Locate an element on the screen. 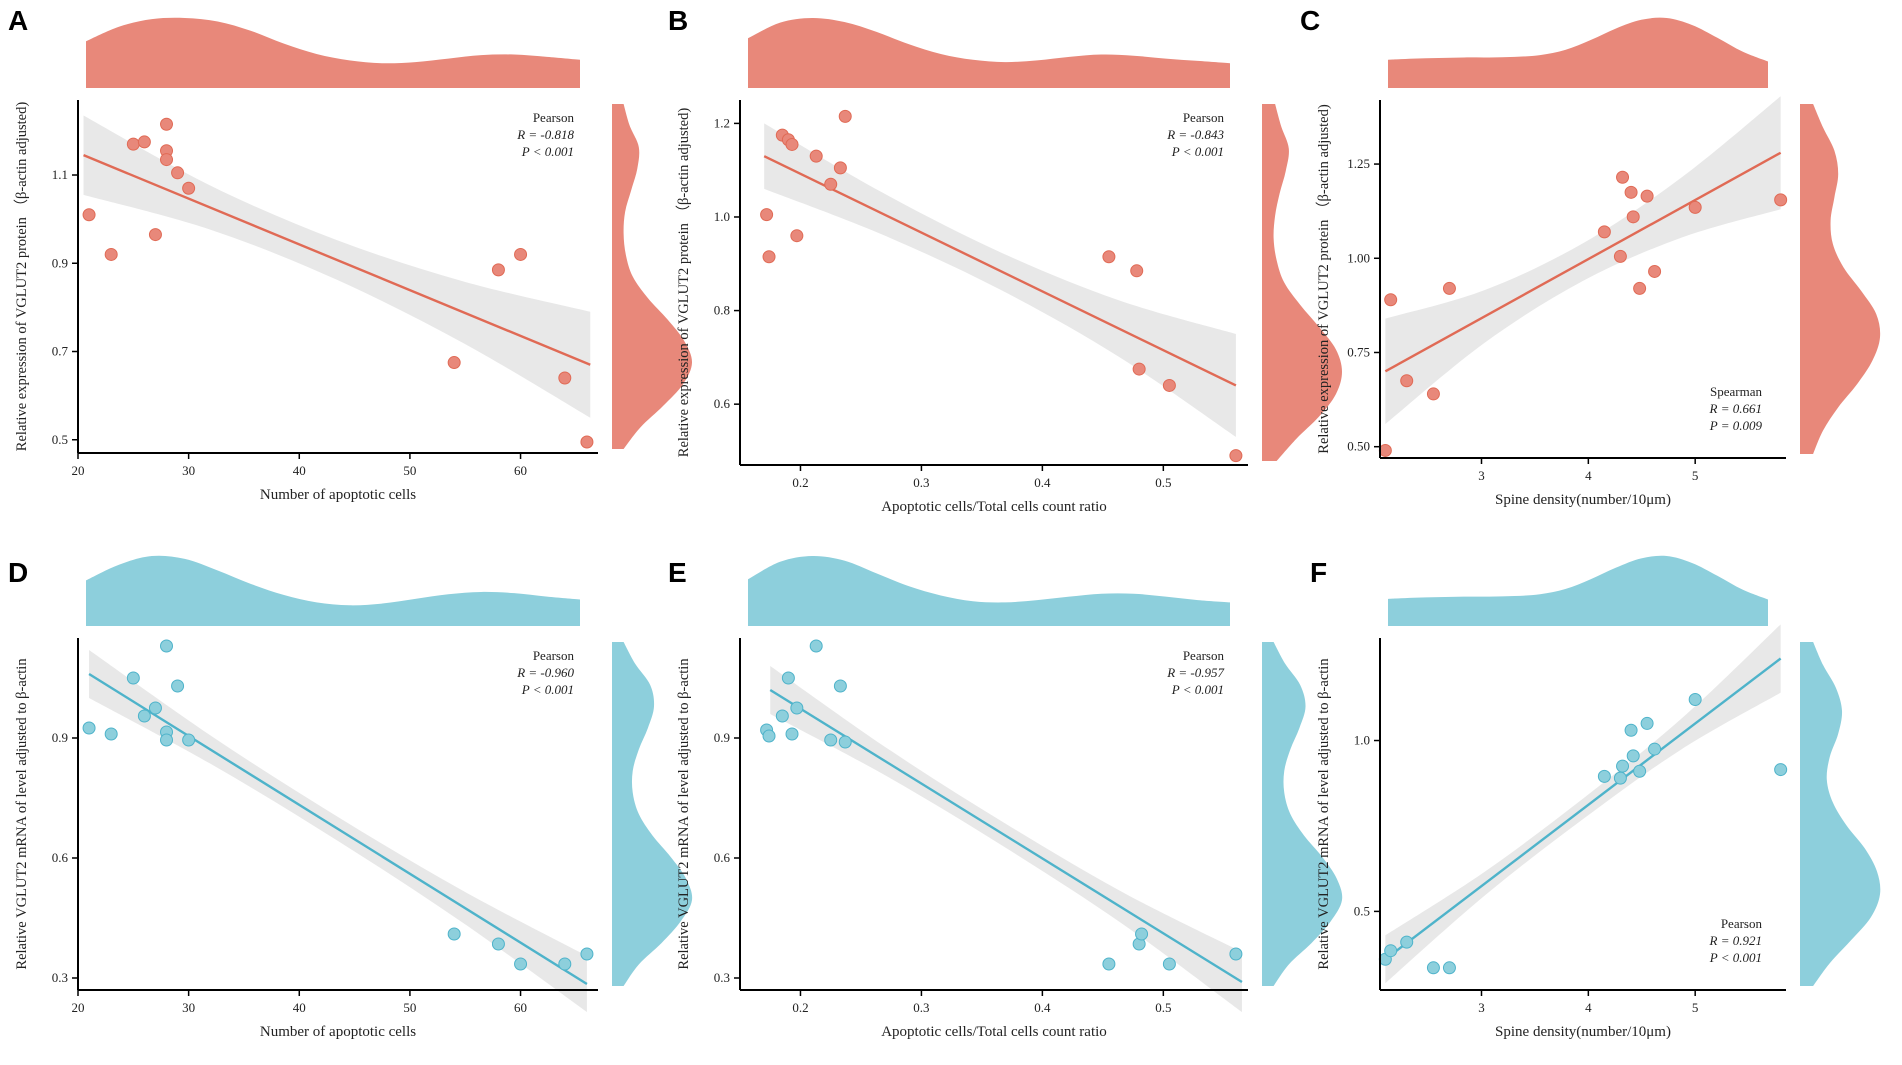 The width and height of the screenshot is (1902, 1065). stats-r: R = 0.921 is located at coordinates (1735, 940).